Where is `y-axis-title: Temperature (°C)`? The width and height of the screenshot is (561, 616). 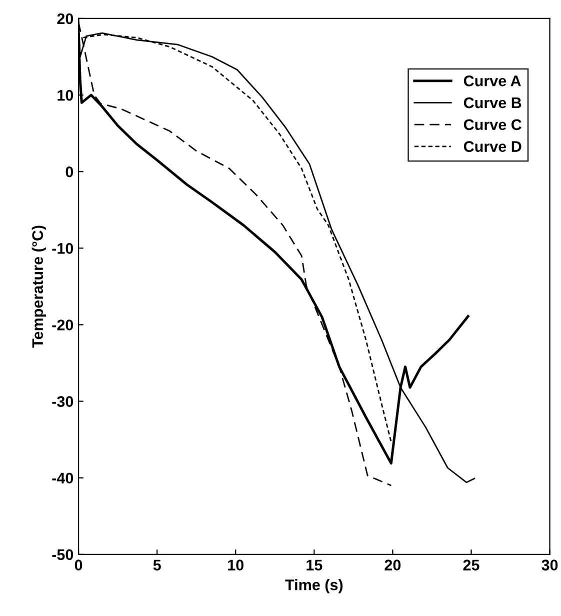 y-axis-title: Temperature (°C) is located at coordinates (39, 287).